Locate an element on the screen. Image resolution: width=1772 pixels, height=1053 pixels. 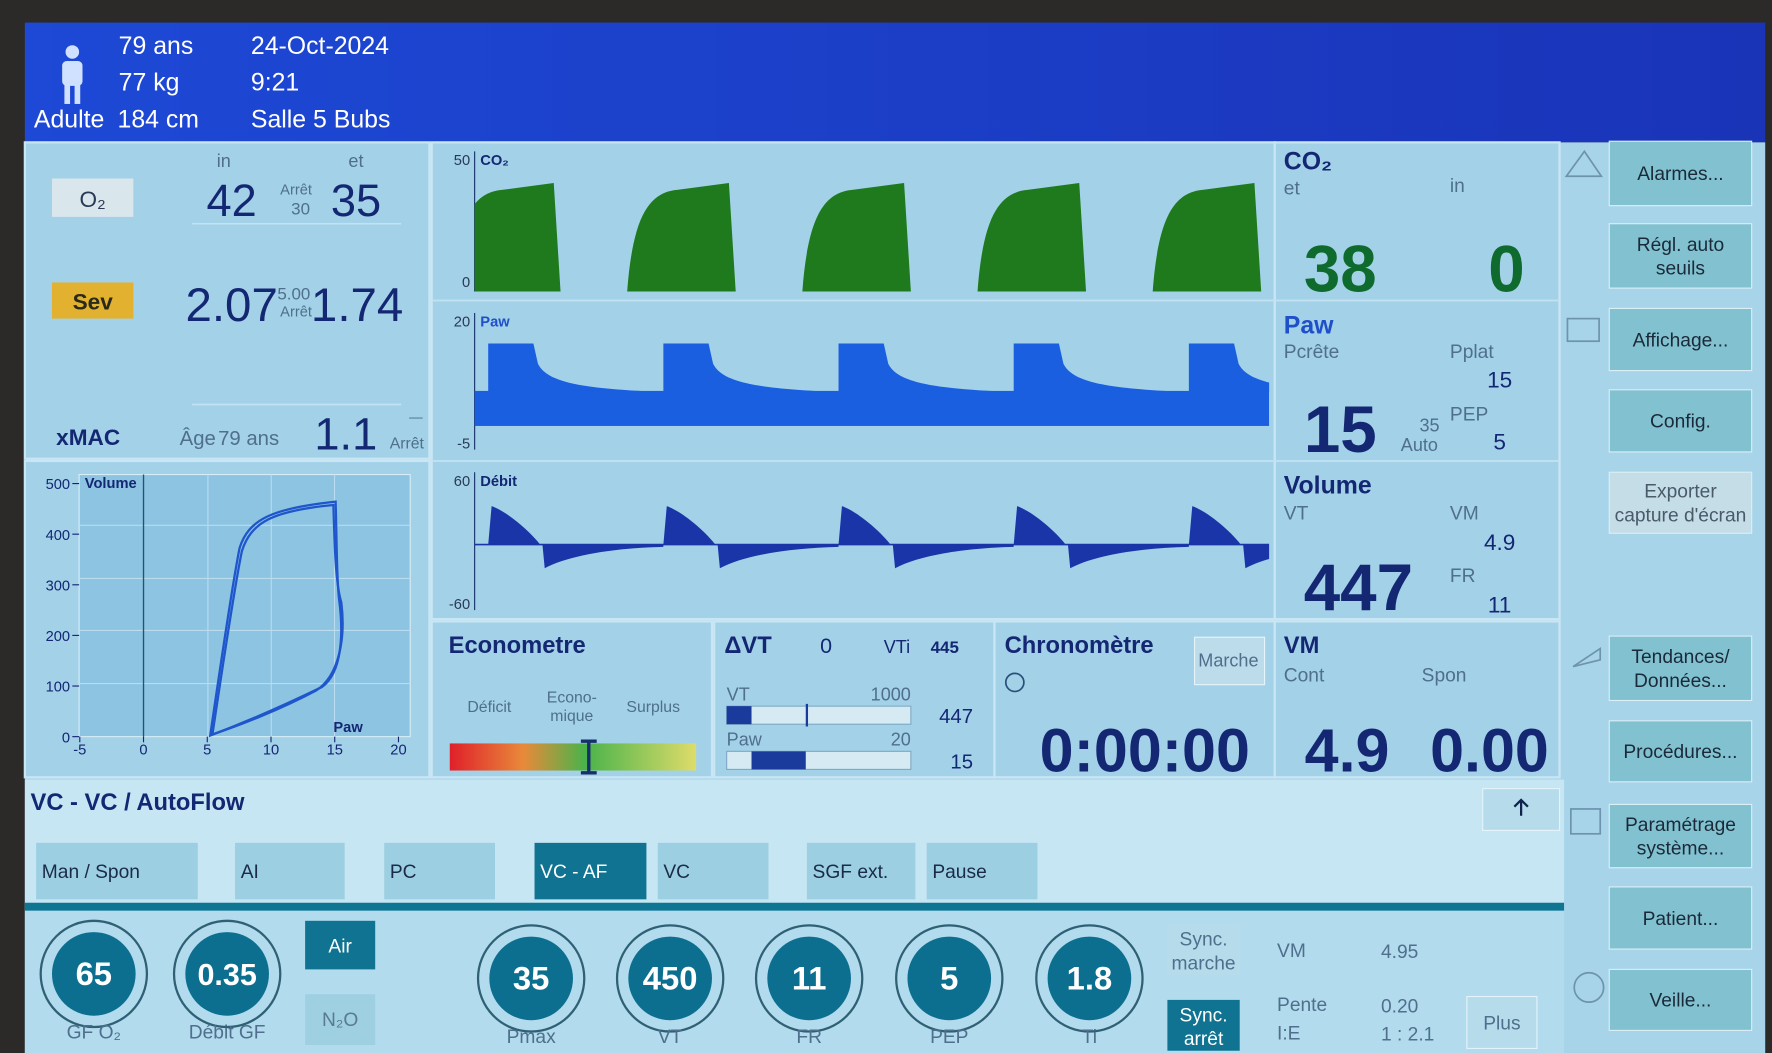
button-label: arrêt is located at coordinates (1204, 1039).